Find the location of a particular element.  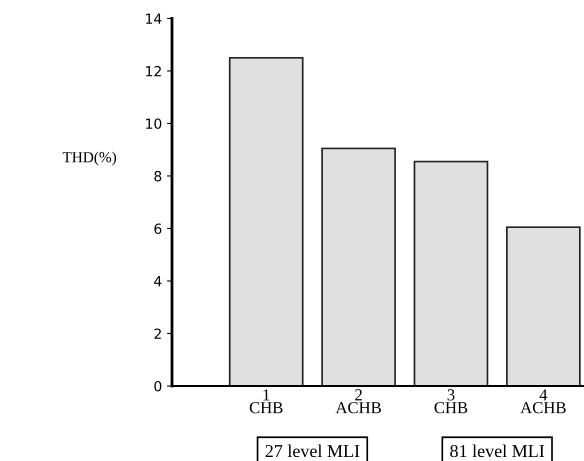

x-tick-label: 1 CHB is located at coordinates (266, 401).